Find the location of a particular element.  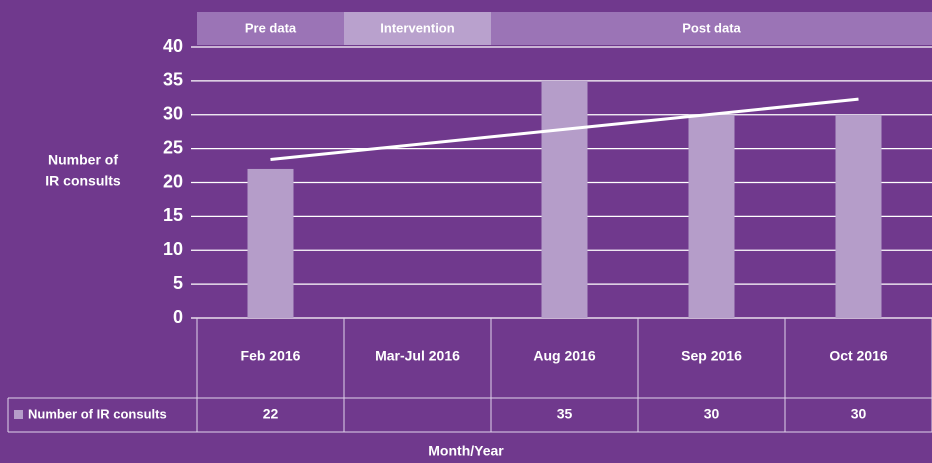

legend-swatch is located at coordinates (18, 414).